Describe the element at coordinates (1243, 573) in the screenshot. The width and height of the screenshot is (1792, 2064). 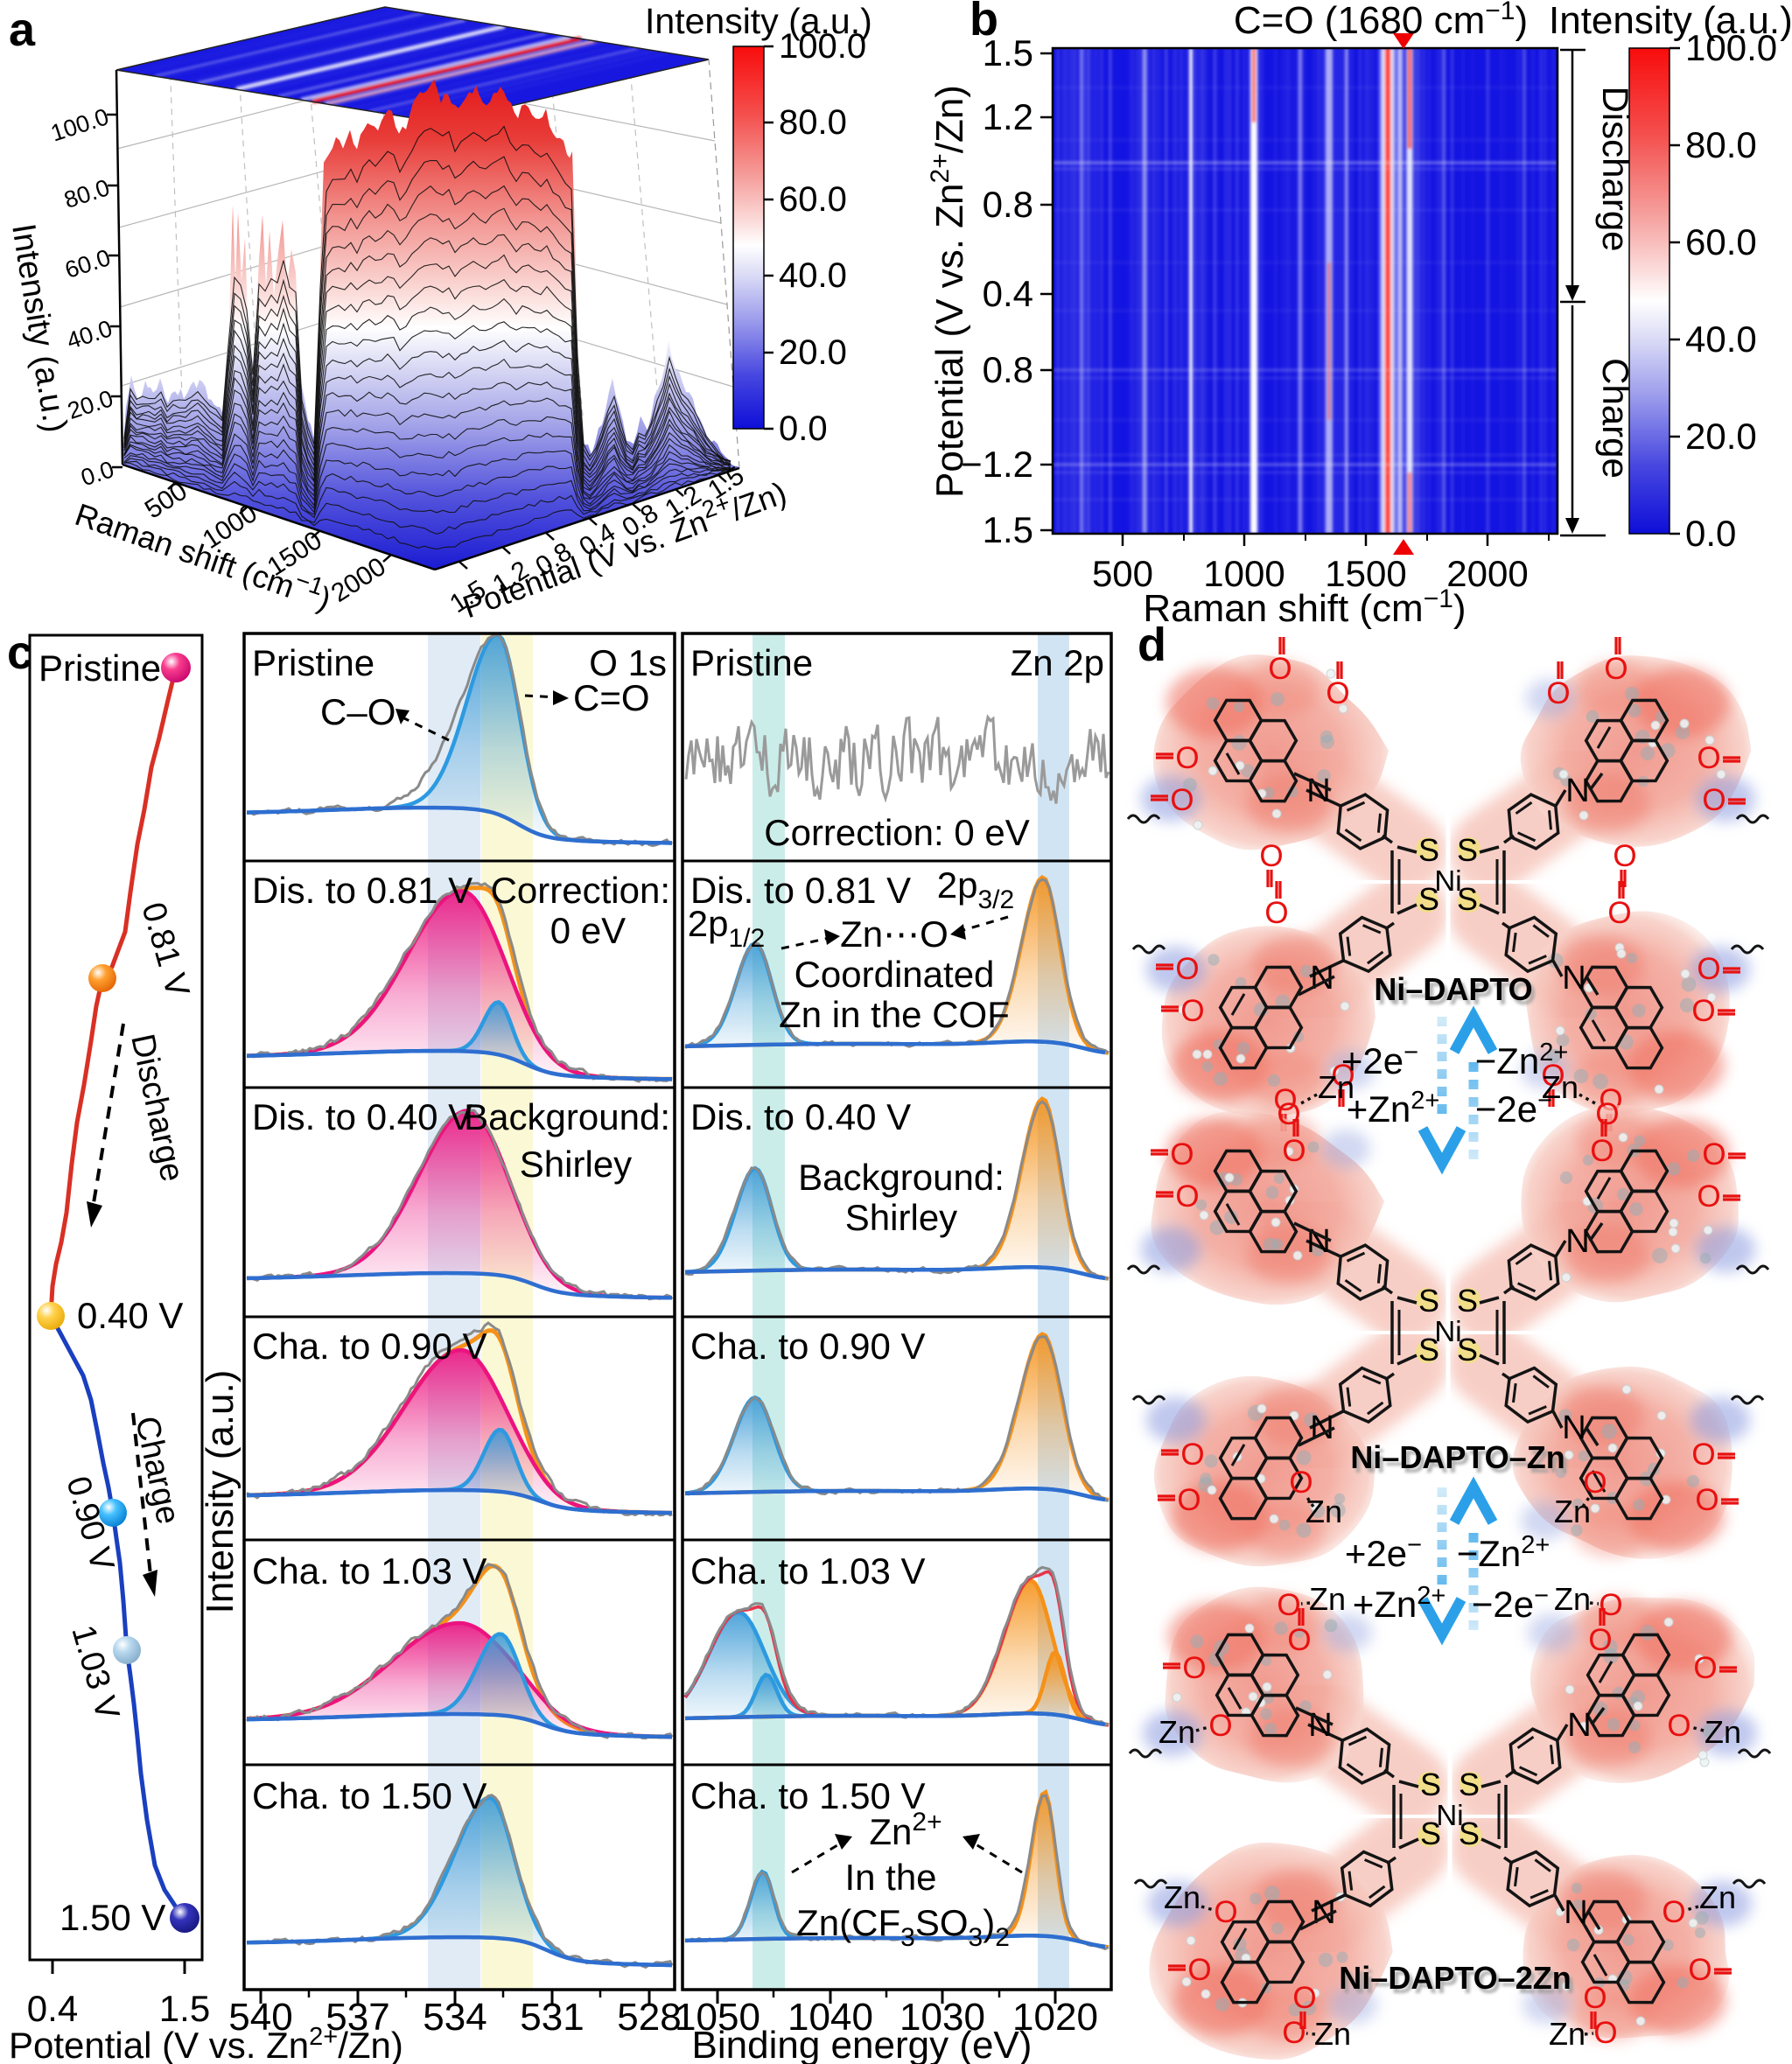
I see `svg-text: 1000` at that location.